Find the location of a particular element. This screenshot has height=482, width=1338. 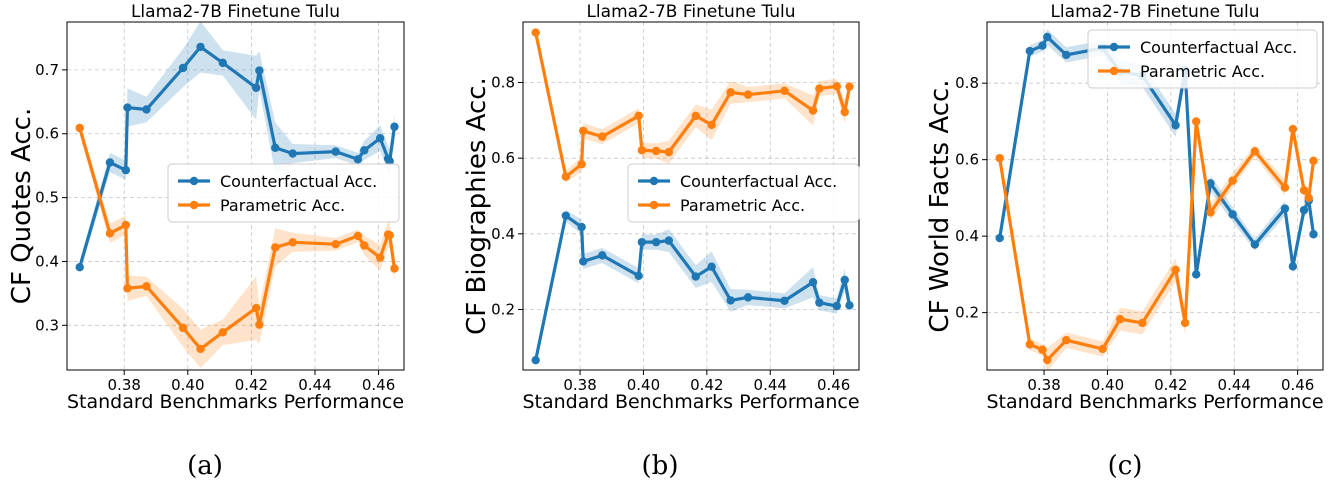

legend: Counterfactual Acc. Parametric Acc. is located at coordinates (1202, 59).